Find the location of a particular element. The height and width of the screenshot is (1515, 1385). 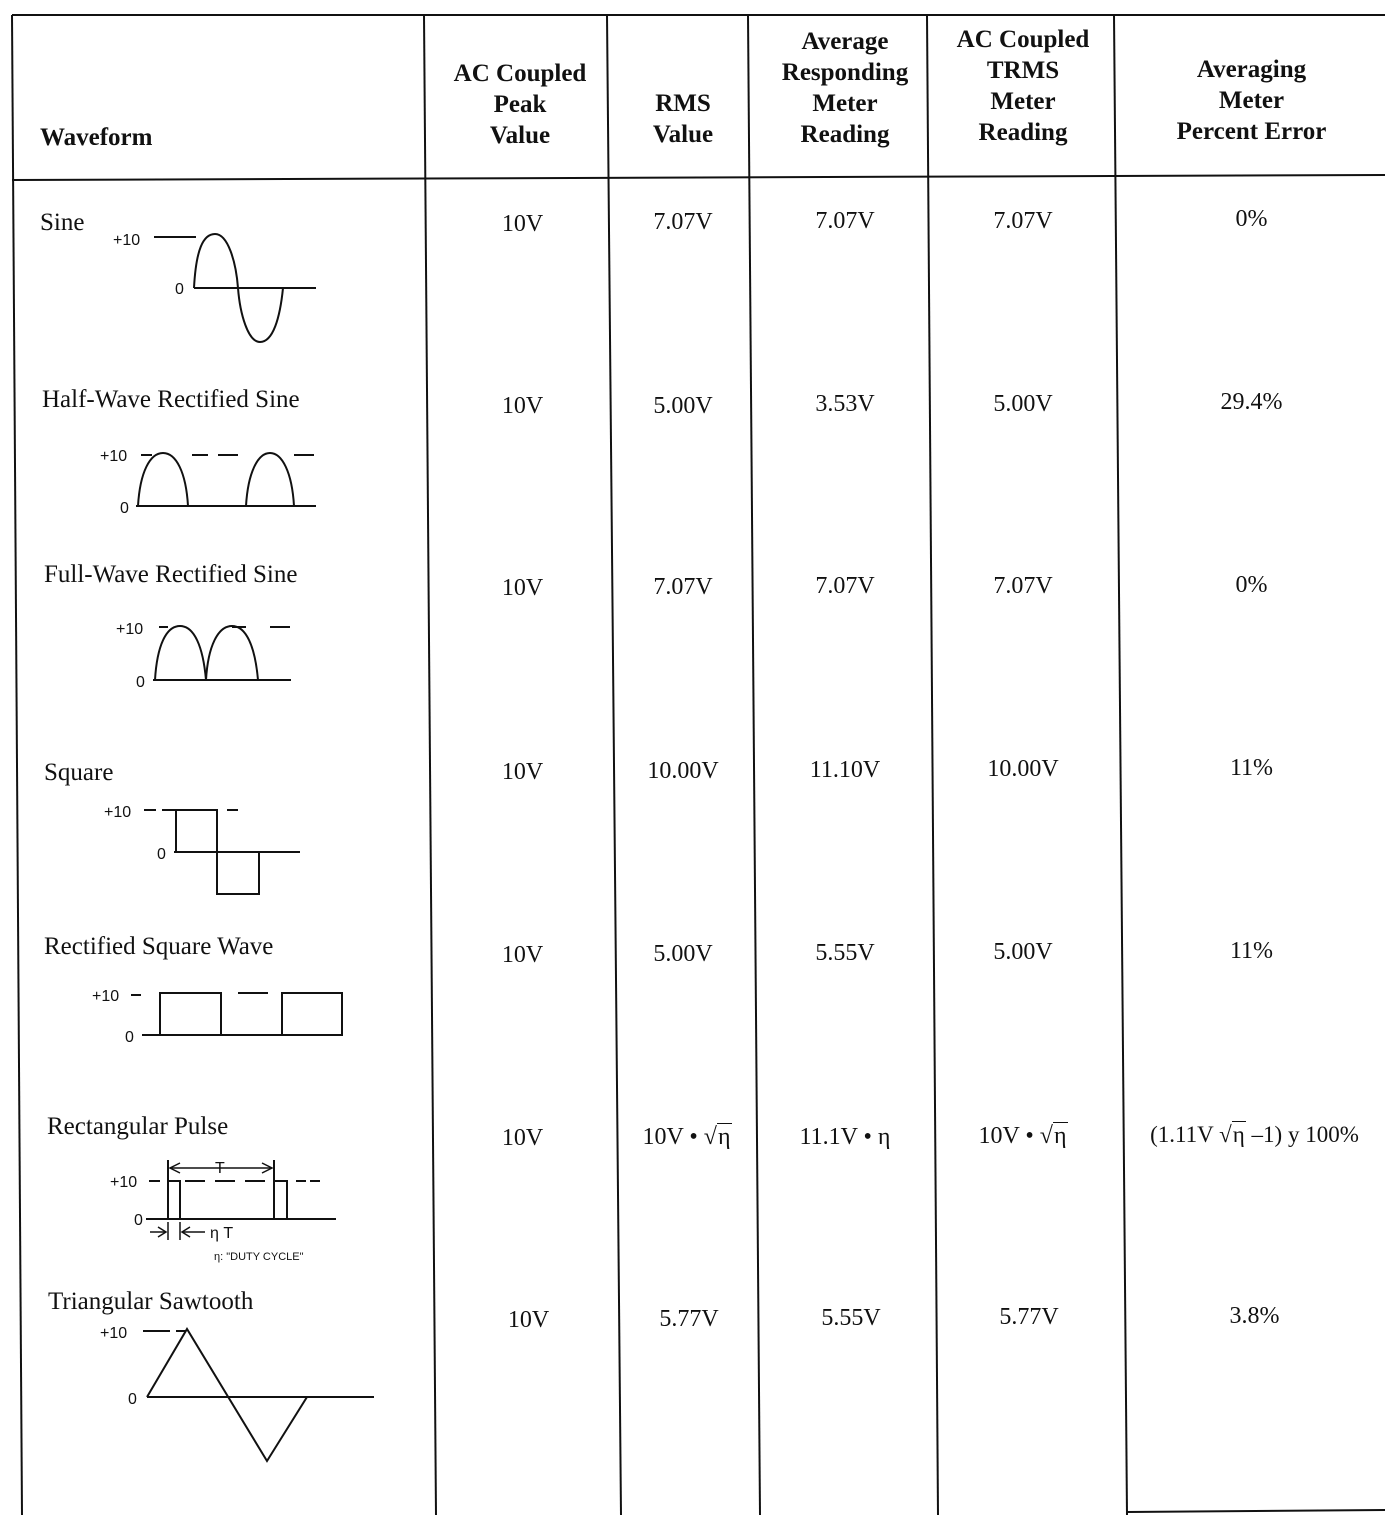

rectified-square-diagram is located at coordinates (237, 1014).